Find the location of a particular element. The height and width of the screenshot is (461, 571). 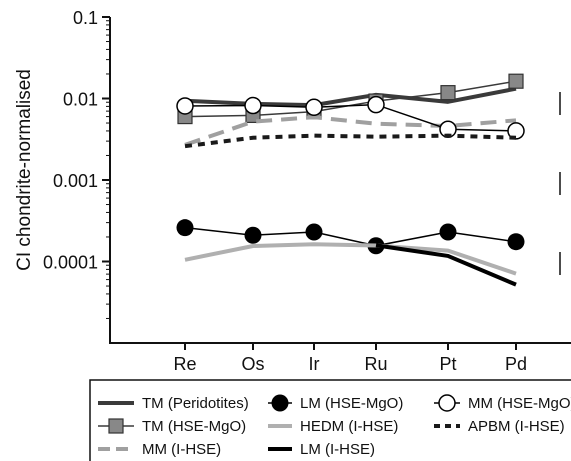

y-axis-label: CI chondrite-normalised is located at coordinates (24, 170).